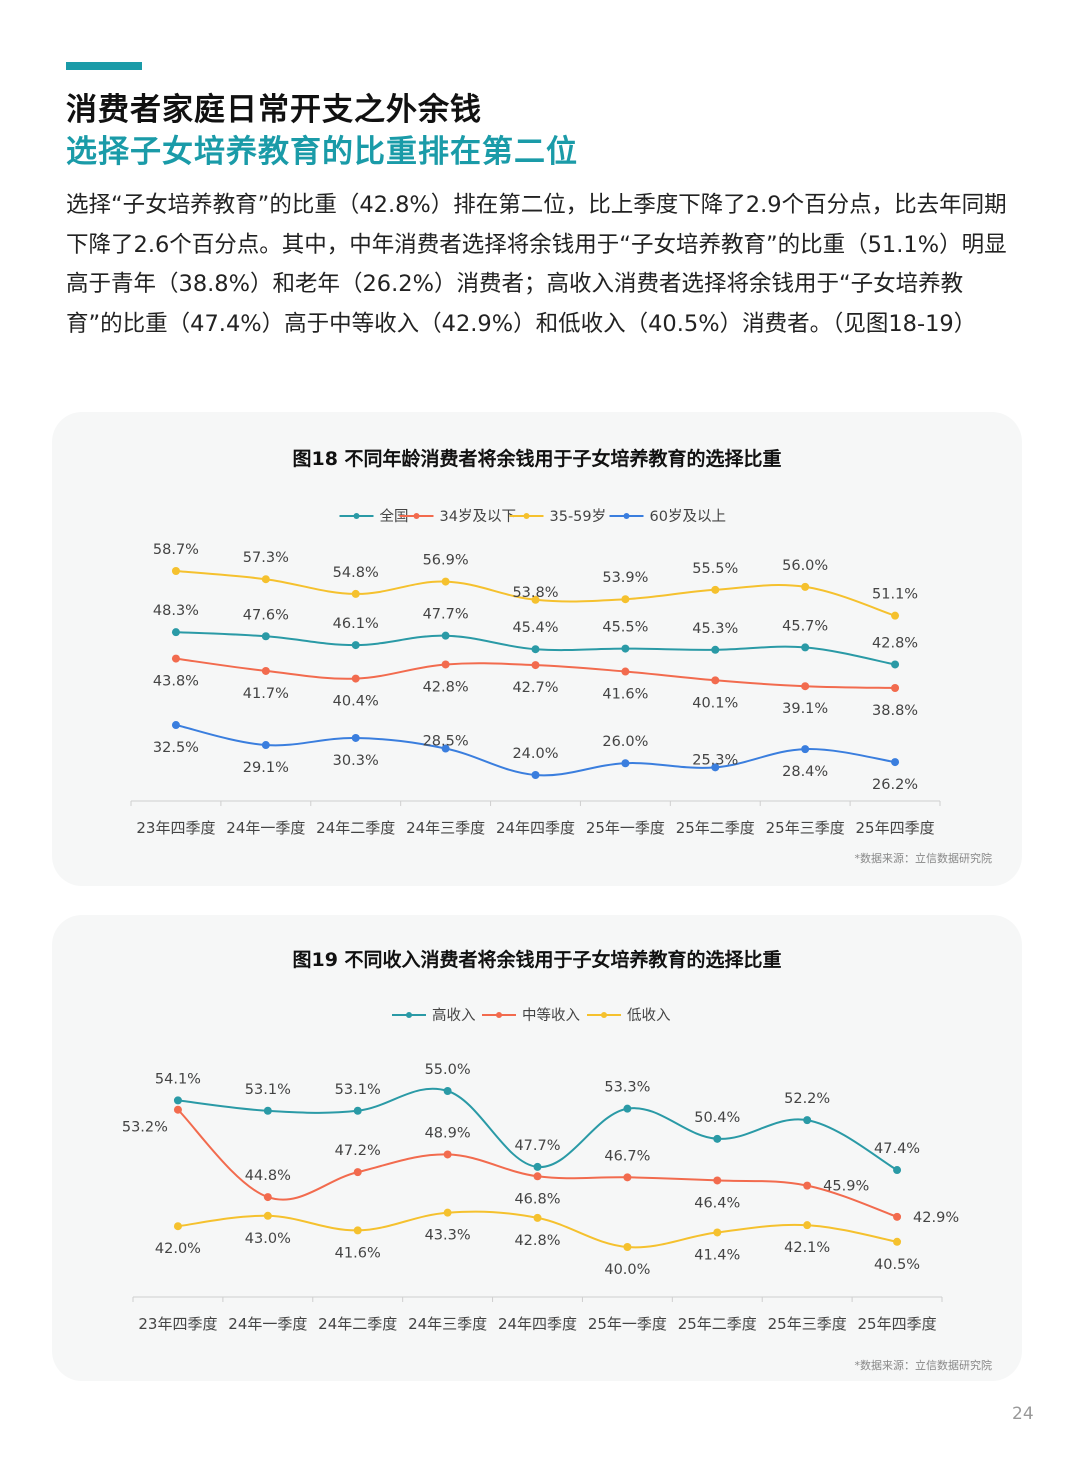  I want to click on data-label: 42.7%, so click(535, 688).